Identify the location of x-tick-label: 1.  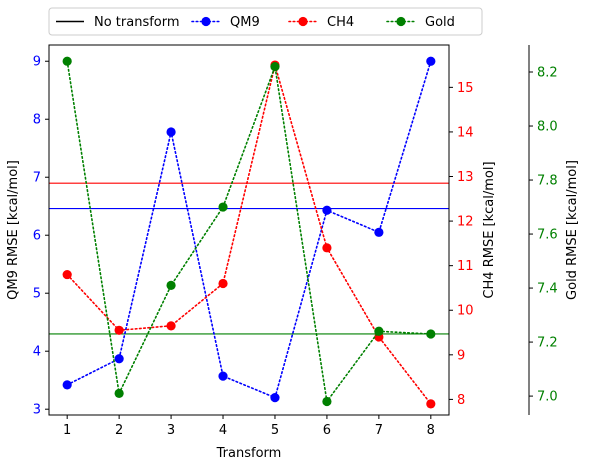
(67, 430).